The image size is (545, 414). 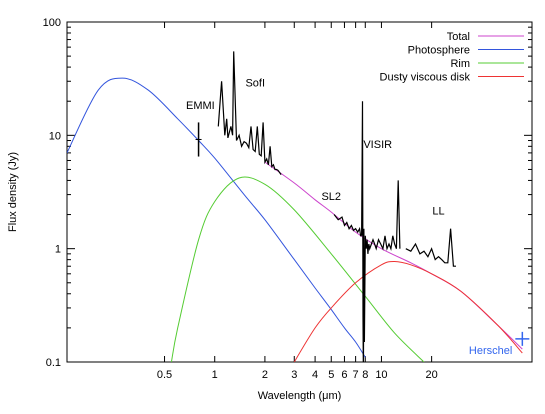 I want to click on x-tick-label: 20, so click(x=432, y=375).